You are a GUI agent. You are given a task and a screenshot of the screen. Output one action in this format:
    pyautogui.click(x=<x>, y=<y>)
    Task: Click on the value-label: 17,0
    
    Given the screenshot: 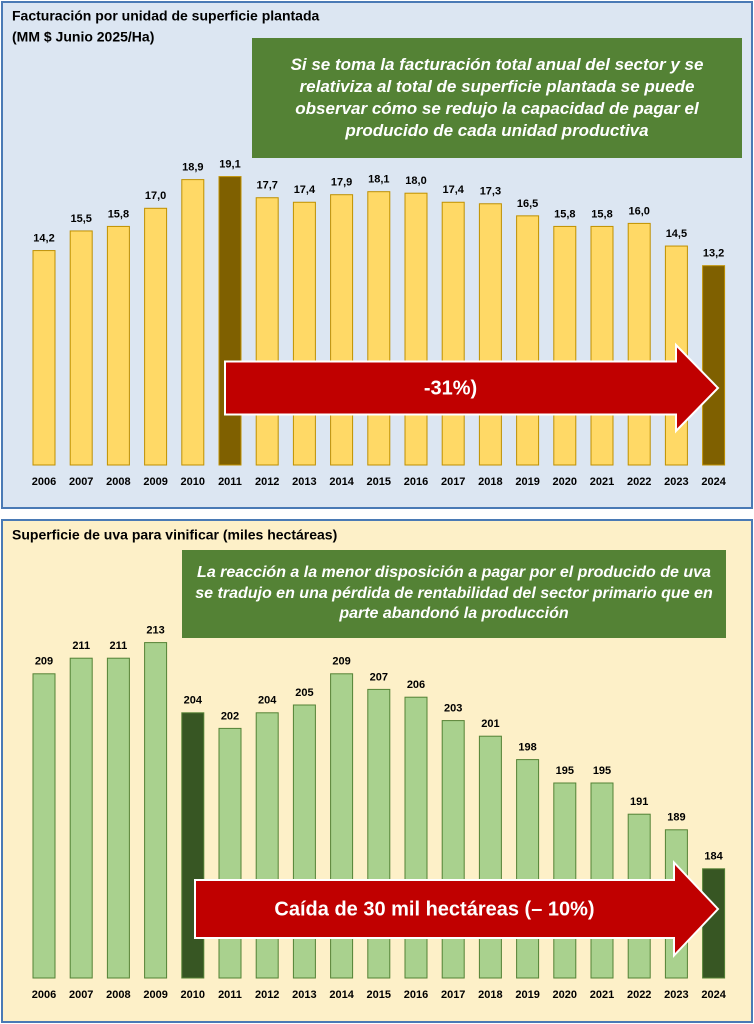 What is the action you would take?
    pyautogui.click(x=155, y=196)
    